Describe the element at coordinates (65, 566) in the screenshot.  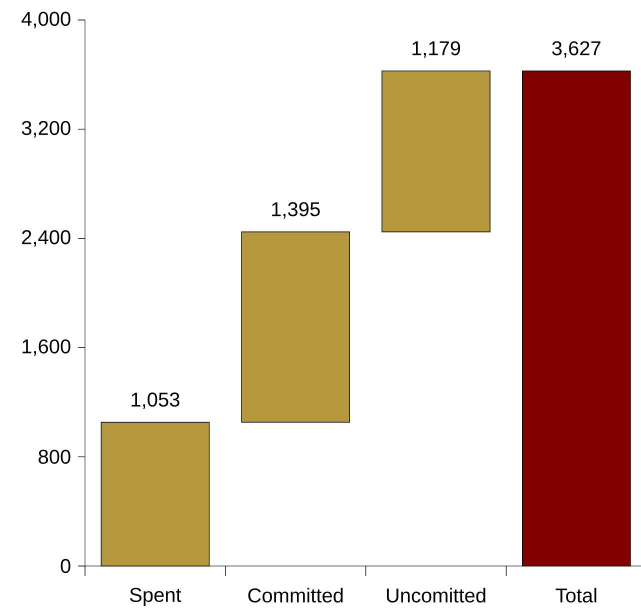
I see `y-tick-label: 0` at that location.